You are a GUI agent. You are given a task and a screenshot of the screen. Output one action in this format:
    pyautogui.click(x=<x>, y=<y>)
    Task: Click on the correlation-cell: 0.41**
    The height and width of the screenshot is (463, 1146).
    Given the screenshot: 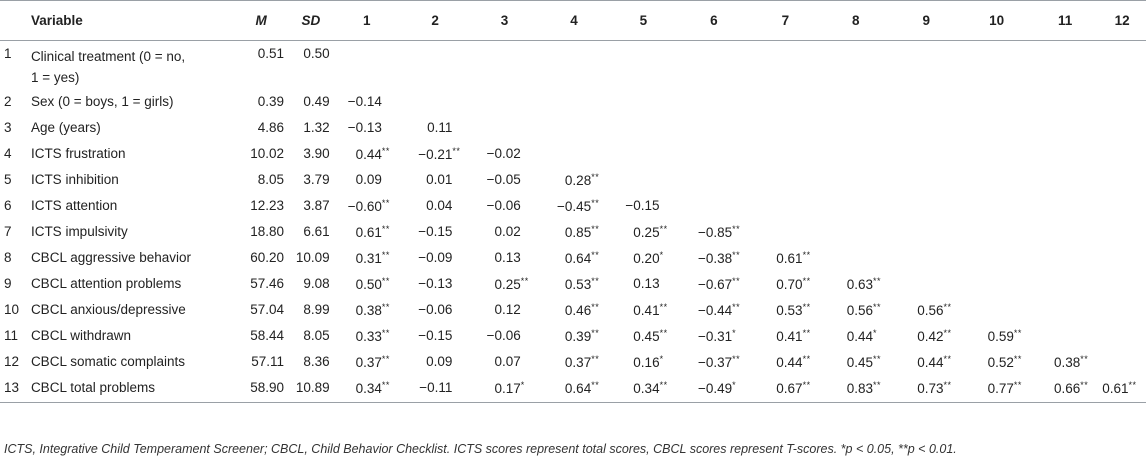 What is the action you would take?
    pyautogui.click(x=785, y=336)
    